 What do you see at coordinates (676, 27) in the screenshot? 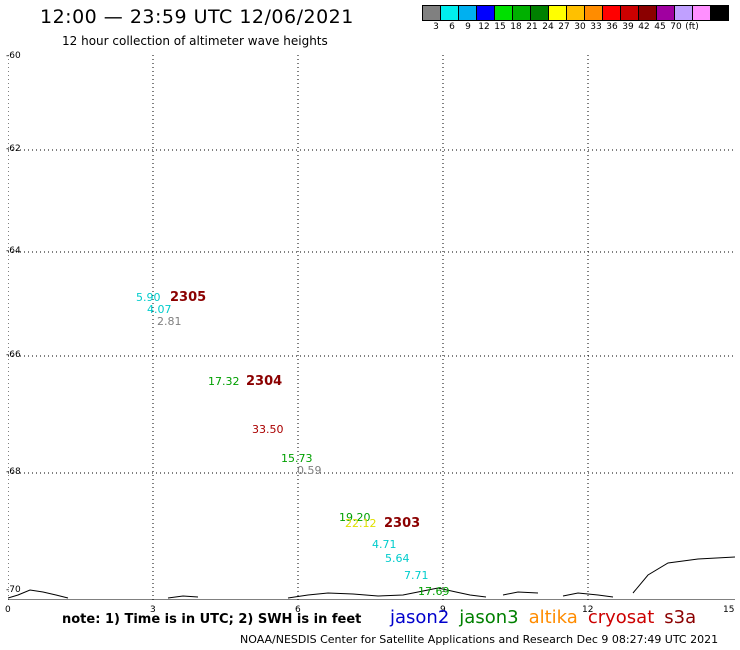
I see `scale-label: 70` at bounding box center [676, 27].